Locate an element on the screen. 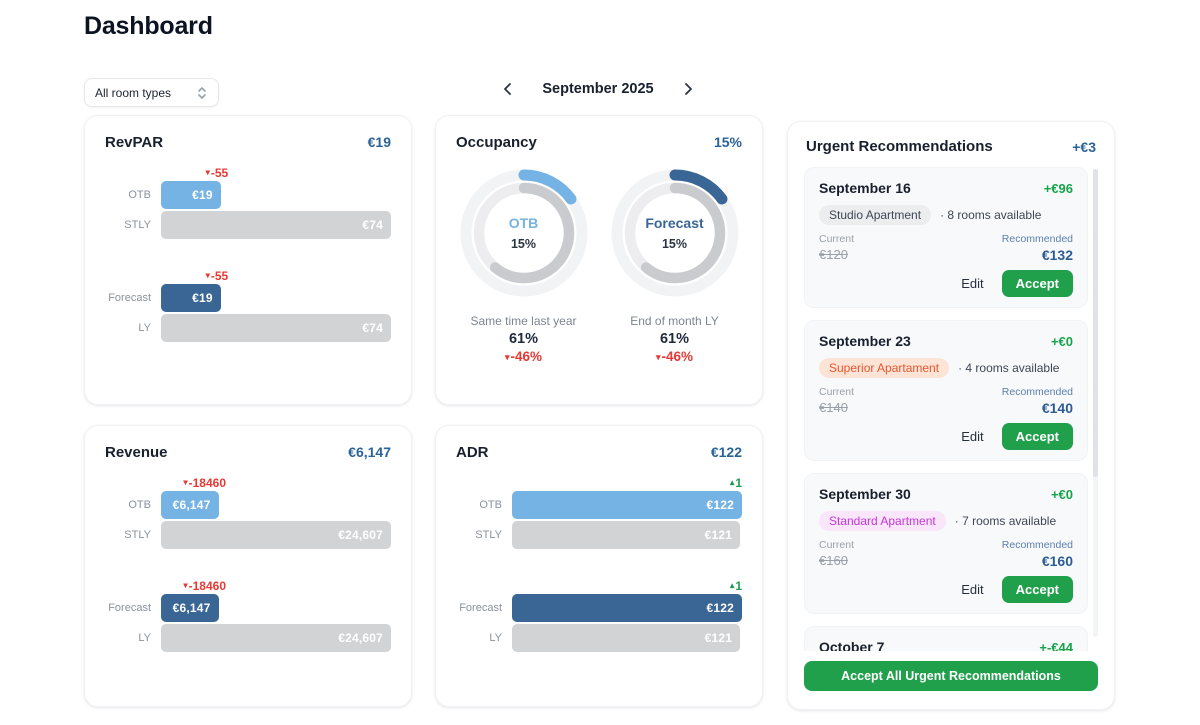 The width and height of the screenshot is (1200, 725). forecast-donut-chart: Forecast 15% is located at coordinates (675, 233).